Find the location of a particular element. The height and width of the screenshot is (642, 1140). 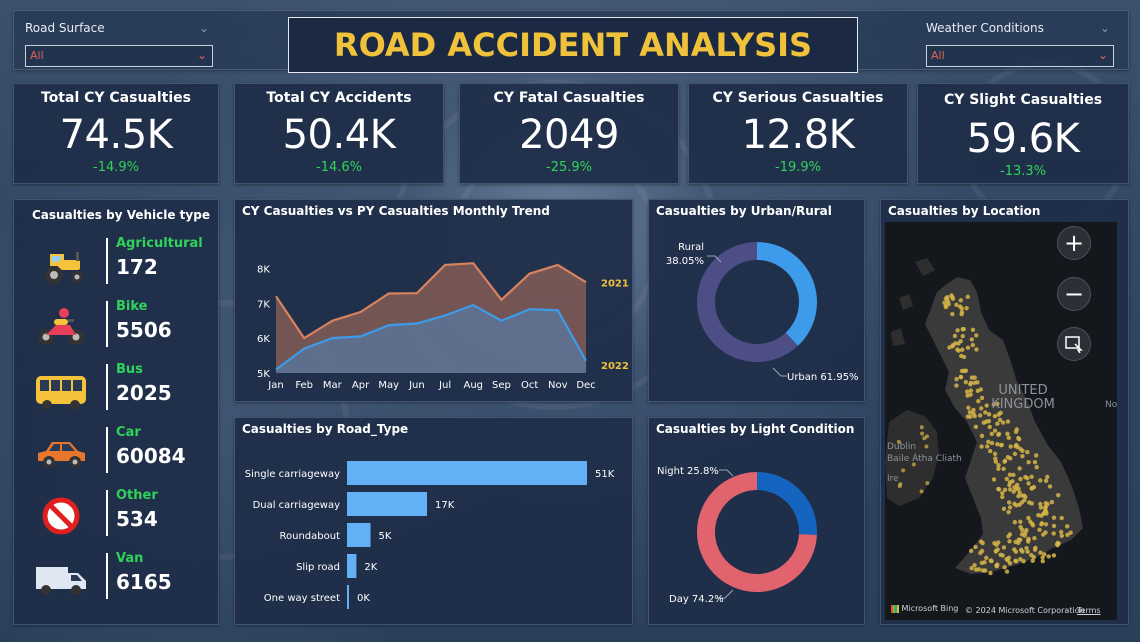

urban-rural-donut: Rural 38.05% Urban 61.95% is located at coordinates (757, 301).